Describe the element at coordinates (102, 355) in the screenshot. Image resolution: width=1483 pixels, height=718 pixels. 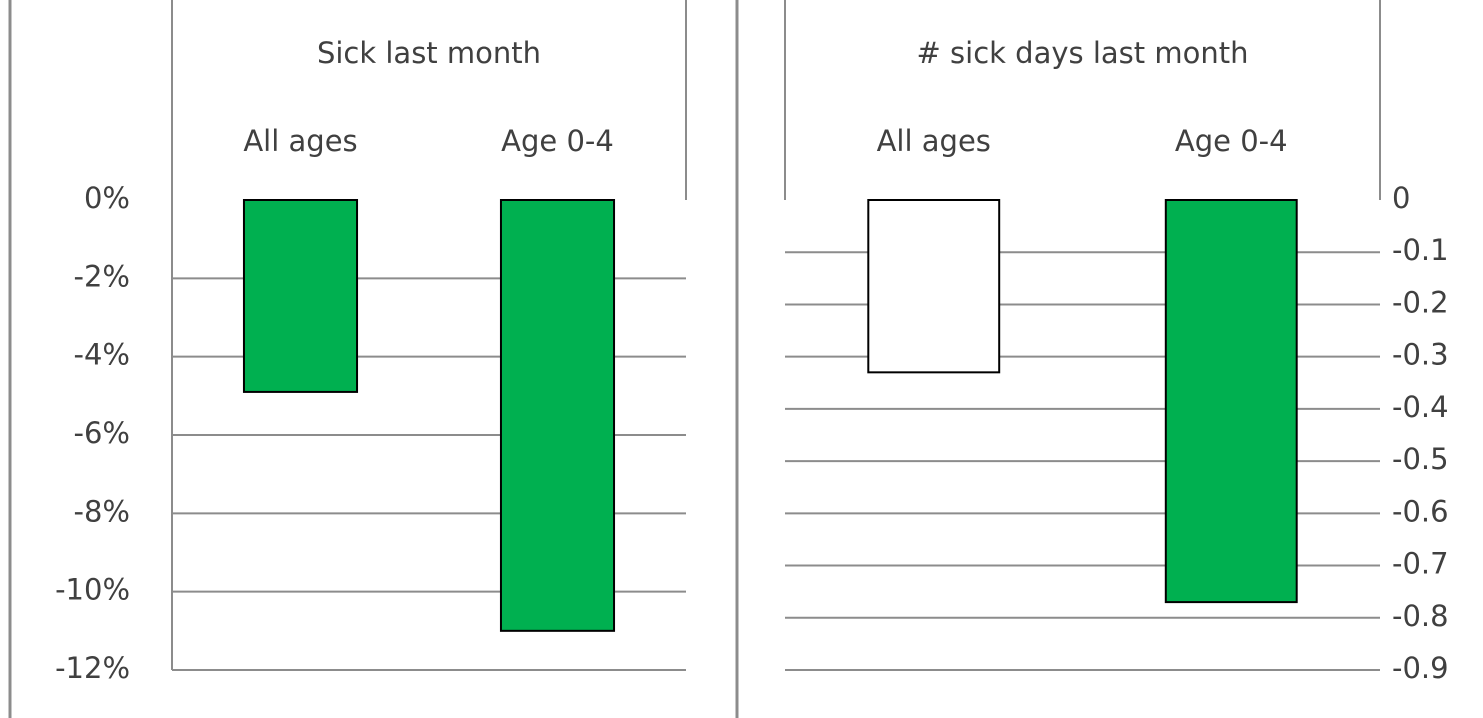
I see `y-tick-label: -4%` at that location.